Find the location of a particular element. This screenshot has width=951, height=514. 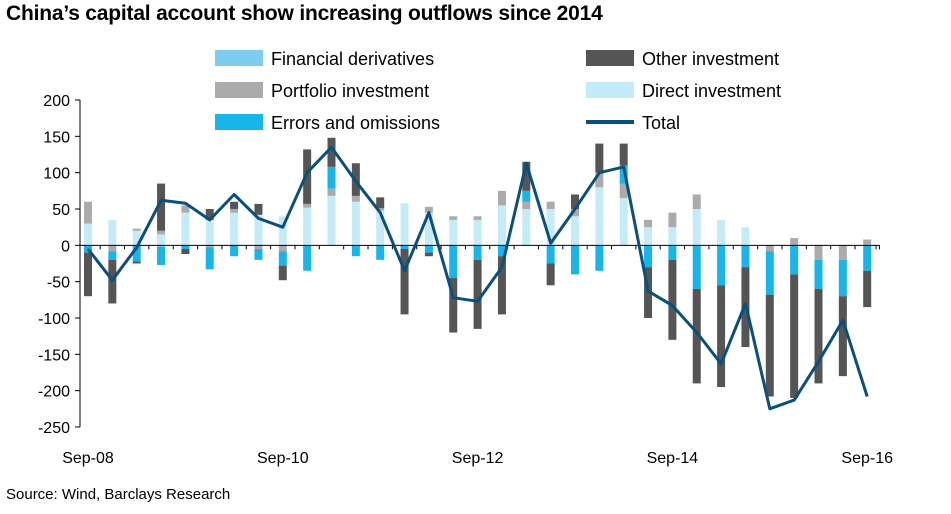

y-tick-label: 150 is located at coordinates (56, 137).